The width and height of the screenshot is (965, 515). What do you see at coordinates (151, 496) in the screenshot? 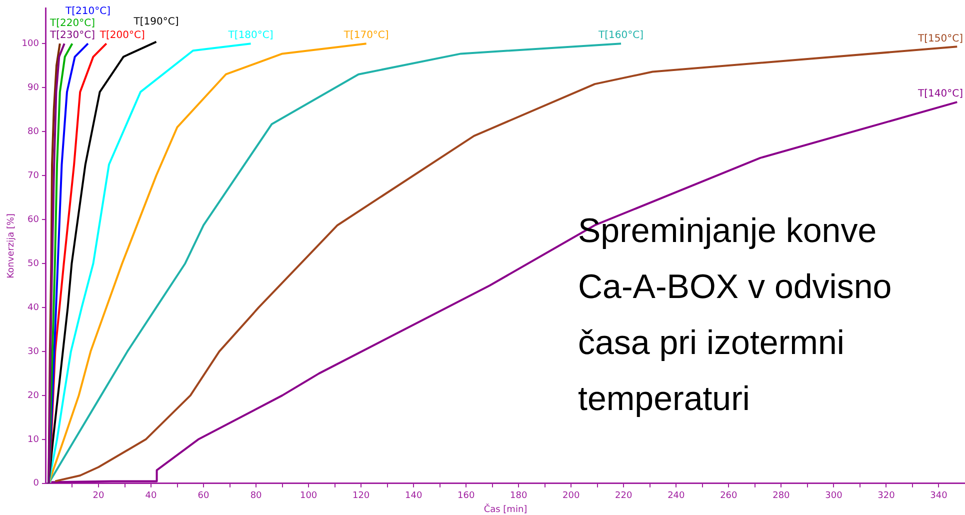
I see `x-tick-label: 40` at bounding box center [151, 496].